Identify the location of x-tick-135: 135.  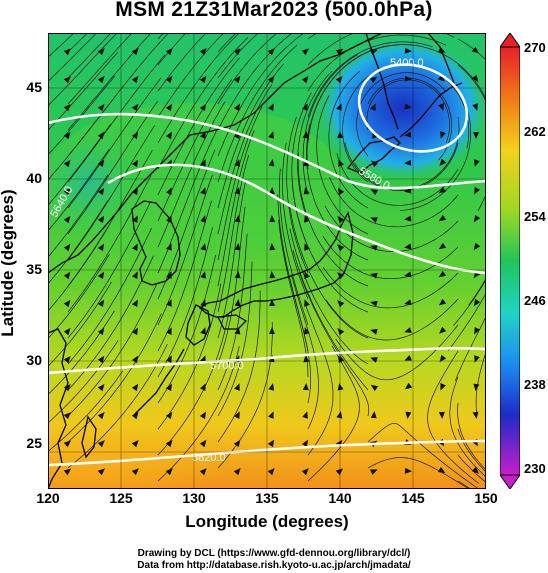
(267, 498).